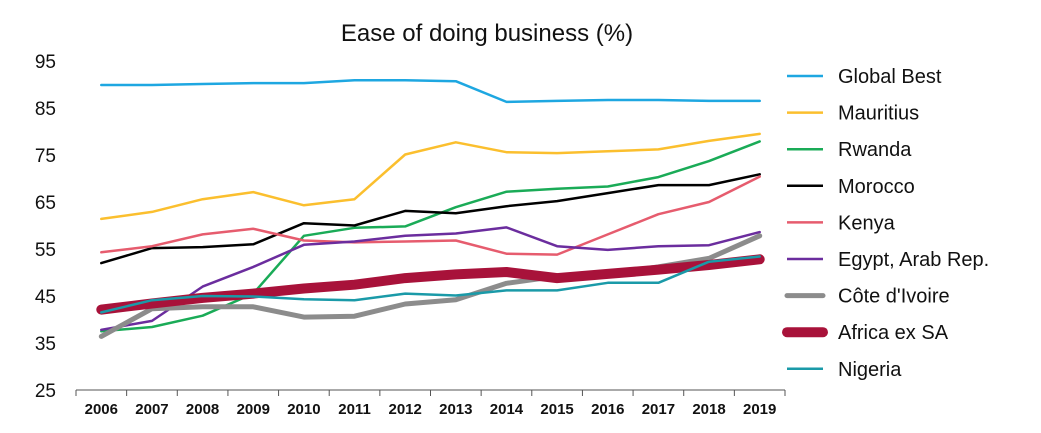 This screenshot has width=1041, height=433. What do you see at coordinates (45, 344) in the screenshot?
I see `y-tick-label: 35` at bounding box center [45, 344].